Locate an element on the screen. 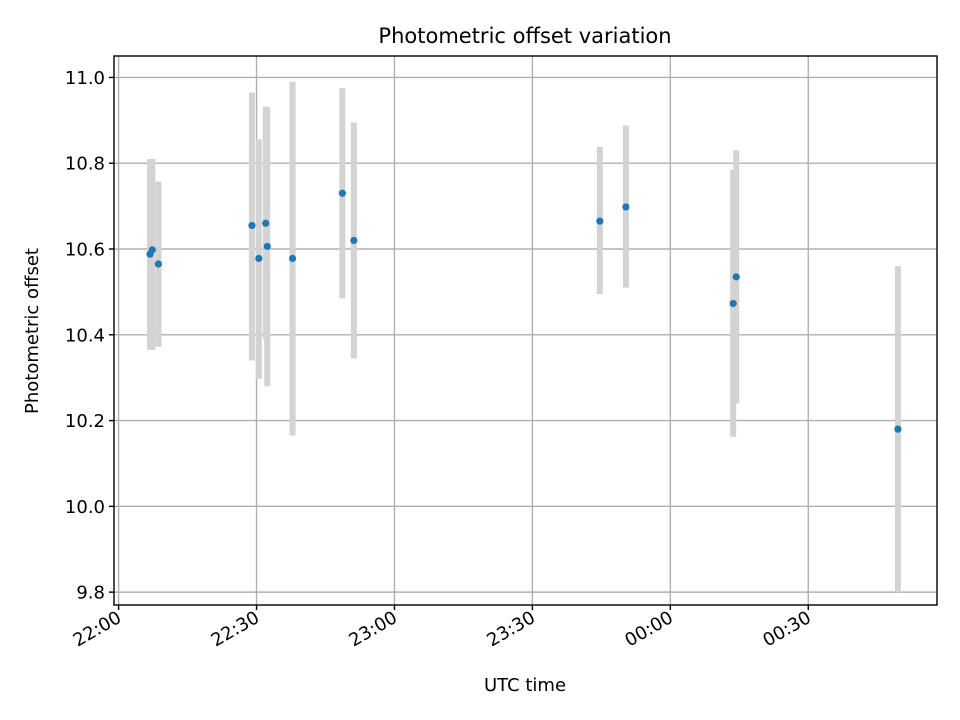 The width and height of the screenshot is (960, 720). x-tick-label: 00:30 is located at coordinates (786, 629).